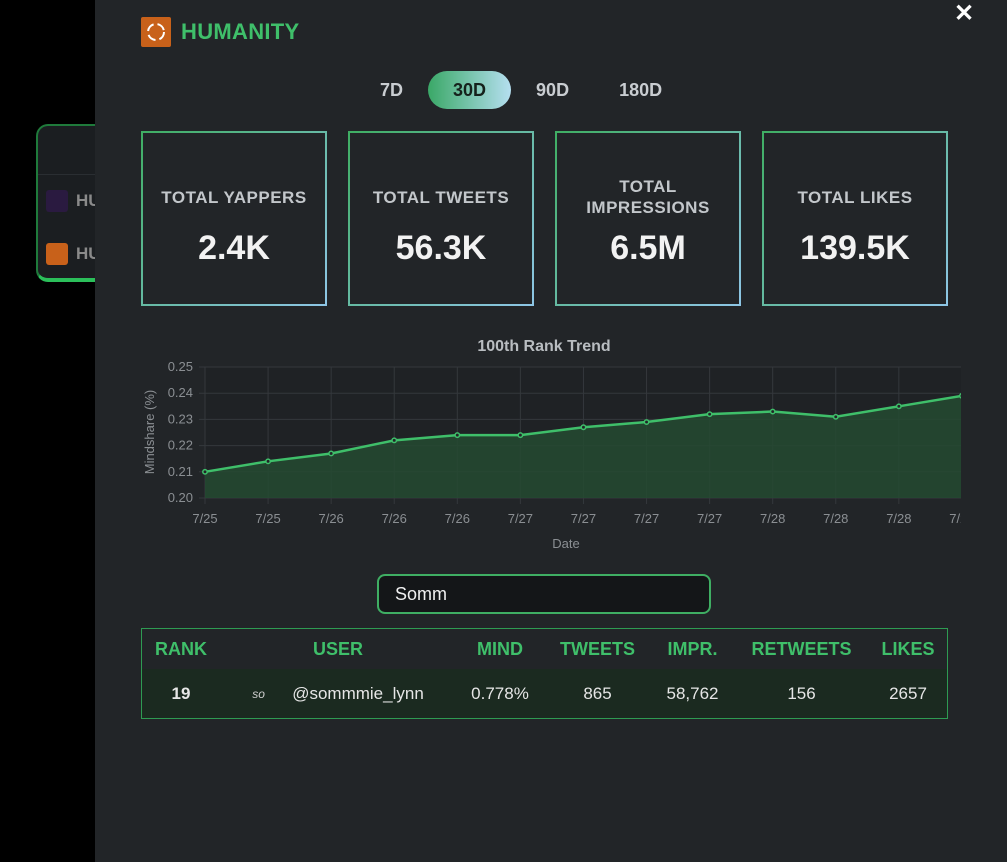 Image resolution: width=1007 pixels, height=862 pixels. Describe the element at coordinates (337, 648) in the screenshot. I see `column-header-user: USER` at that location.